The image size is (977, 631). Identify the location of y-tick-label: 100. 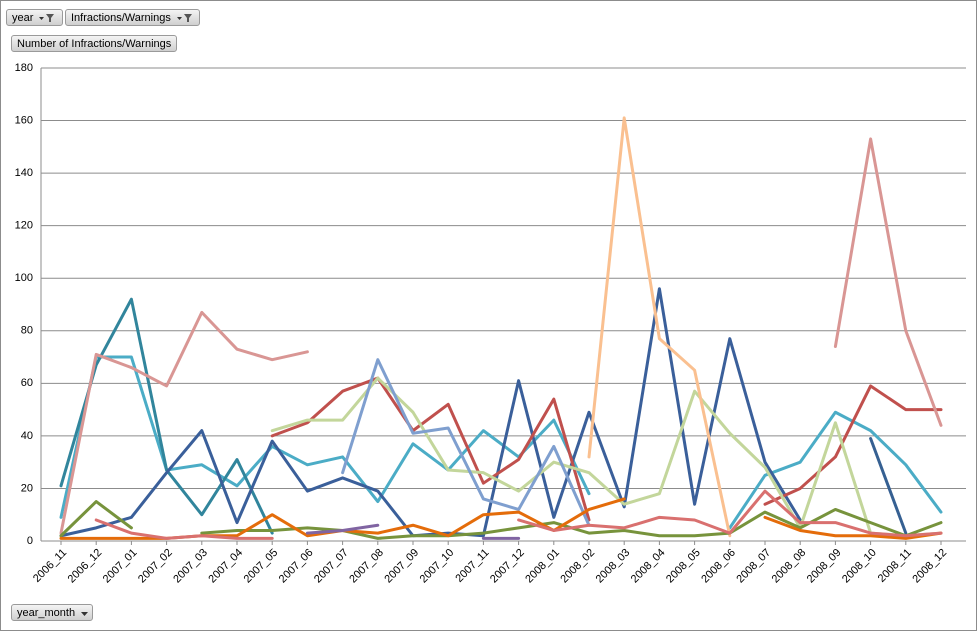
(24, 278).